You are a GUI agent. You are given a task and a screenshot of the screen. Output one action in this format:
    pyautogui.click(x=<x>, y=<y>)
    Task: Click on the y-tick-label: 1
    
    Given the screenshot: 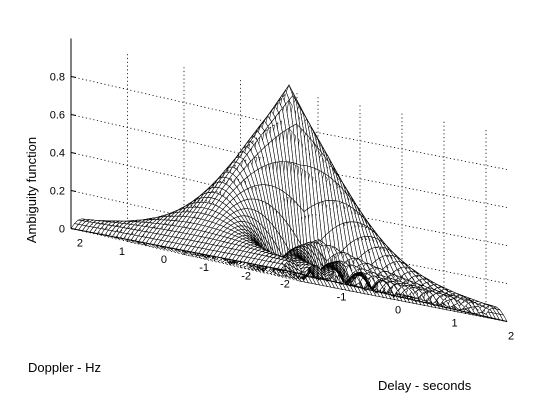 What is the action you would take?
    pyautogui.click(x=122, y=252)
    